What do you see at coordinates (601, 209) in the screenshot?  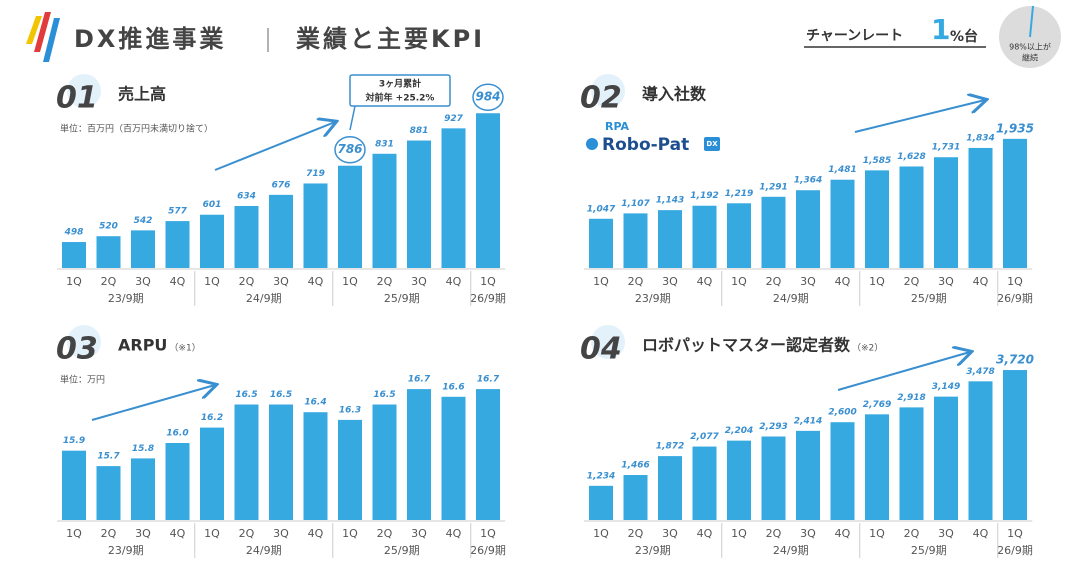 I see `value-label: 1,047` at bounding box center [601, 209].